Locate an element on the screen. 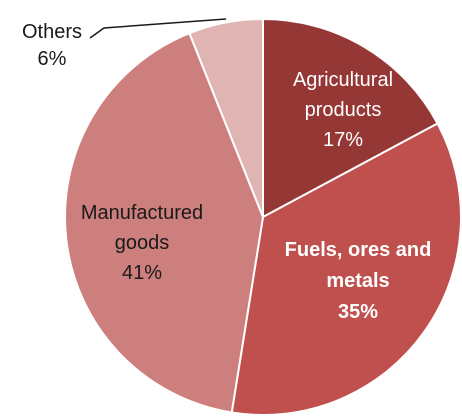 Image resolution: width=462 pixels, height=416 pixels. pie-category-label-manufactured: Manufactured is located at coordinates (142, 213).